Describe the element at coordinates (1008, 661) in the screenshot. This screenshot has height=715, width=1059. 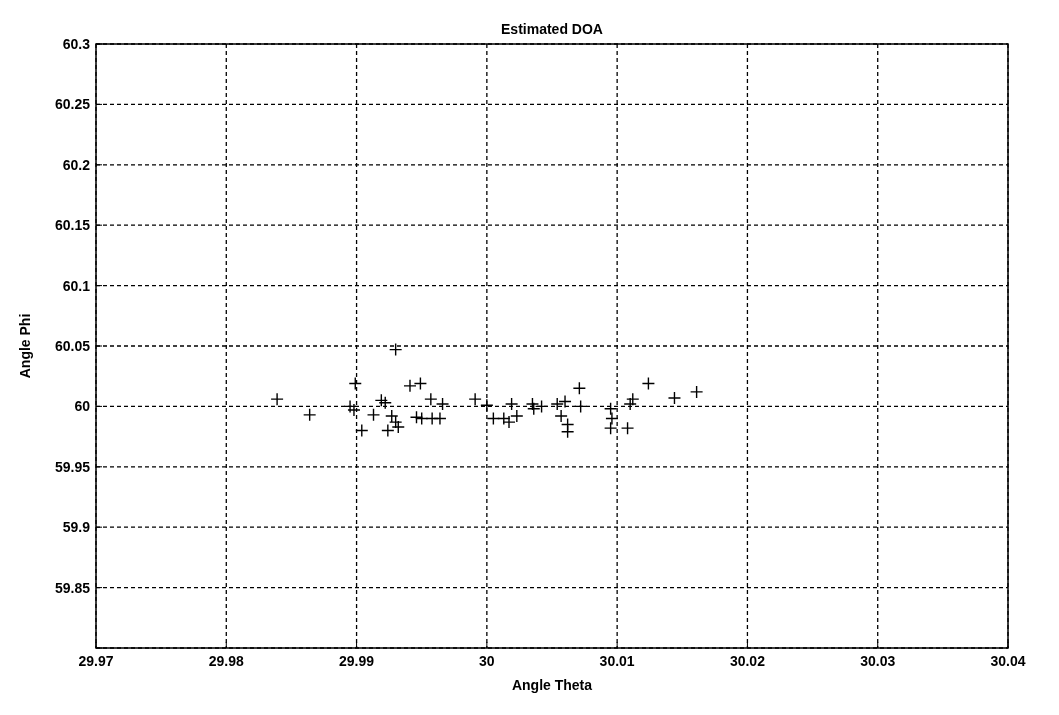
I see `x-tick-label: 30.04` at that location.